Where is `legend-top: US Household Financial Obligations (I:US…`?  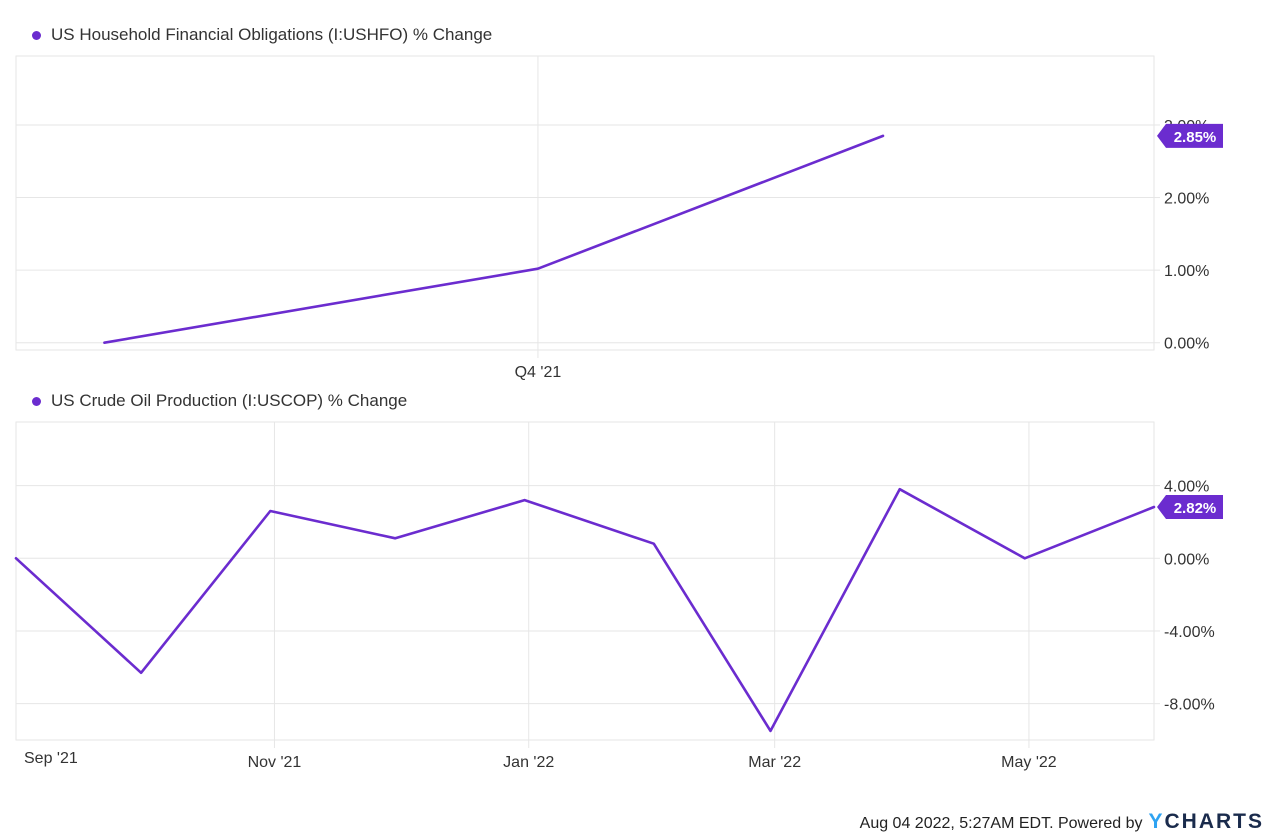 legend-top: US Household Financial Obligations (I:US… is located at coordinates (262, 35).